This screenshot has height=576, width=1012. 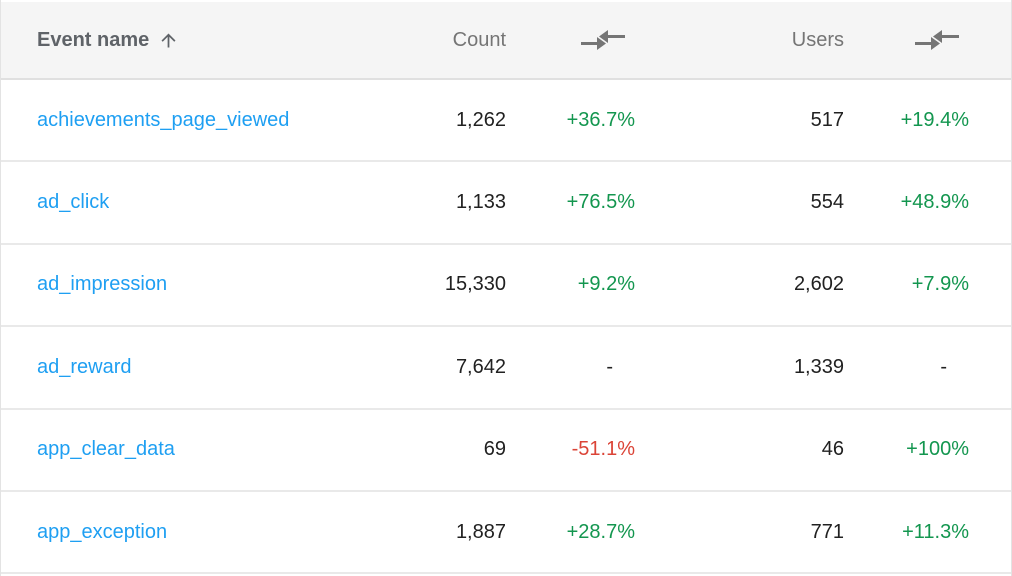 What do you see at coordinates (739, 40) in the screenshot?
I see `header-cell-users: Users` at bounding box center [739, 40].